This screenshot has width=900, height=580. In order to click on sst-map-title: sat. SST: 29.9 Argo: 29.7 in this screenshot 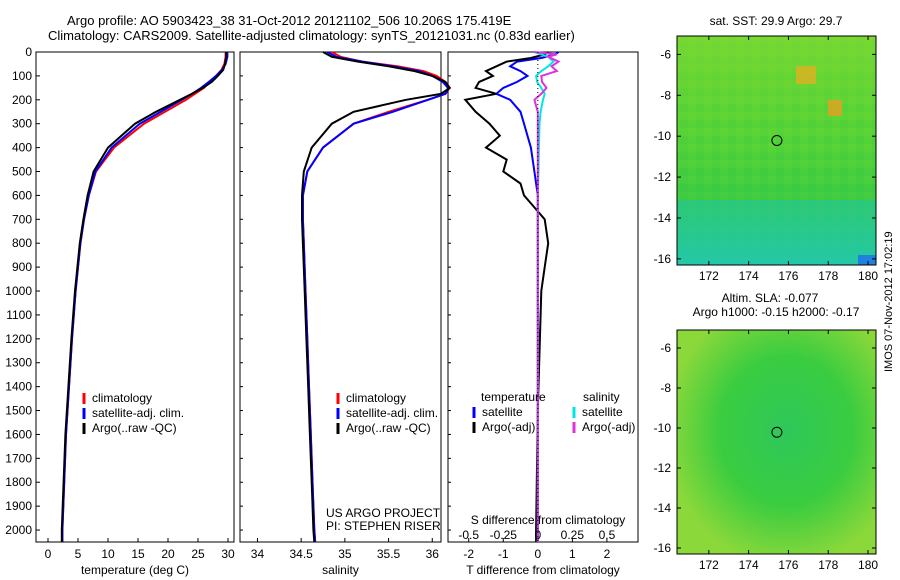, I will do `click(776, 21)`.